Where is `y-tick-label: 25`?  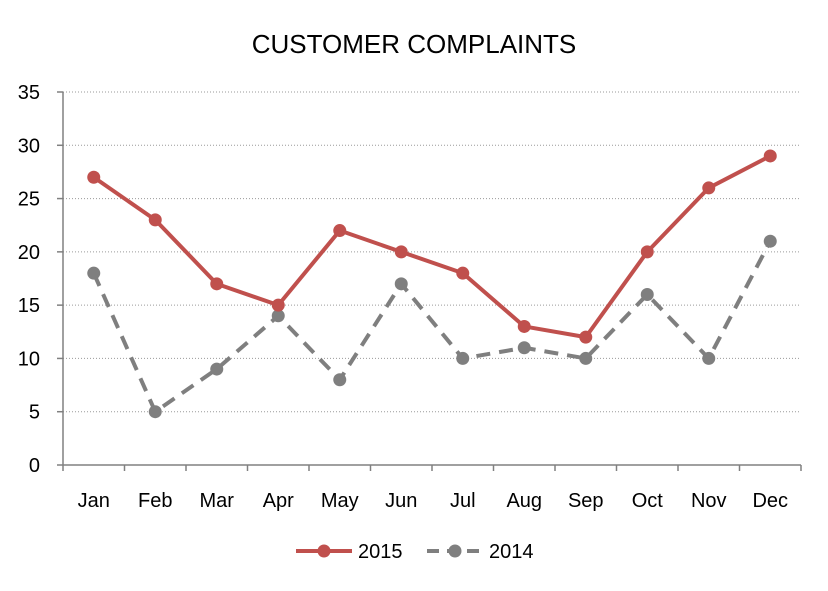
y-tick-label: 25 is located at coordinates (29, 200).